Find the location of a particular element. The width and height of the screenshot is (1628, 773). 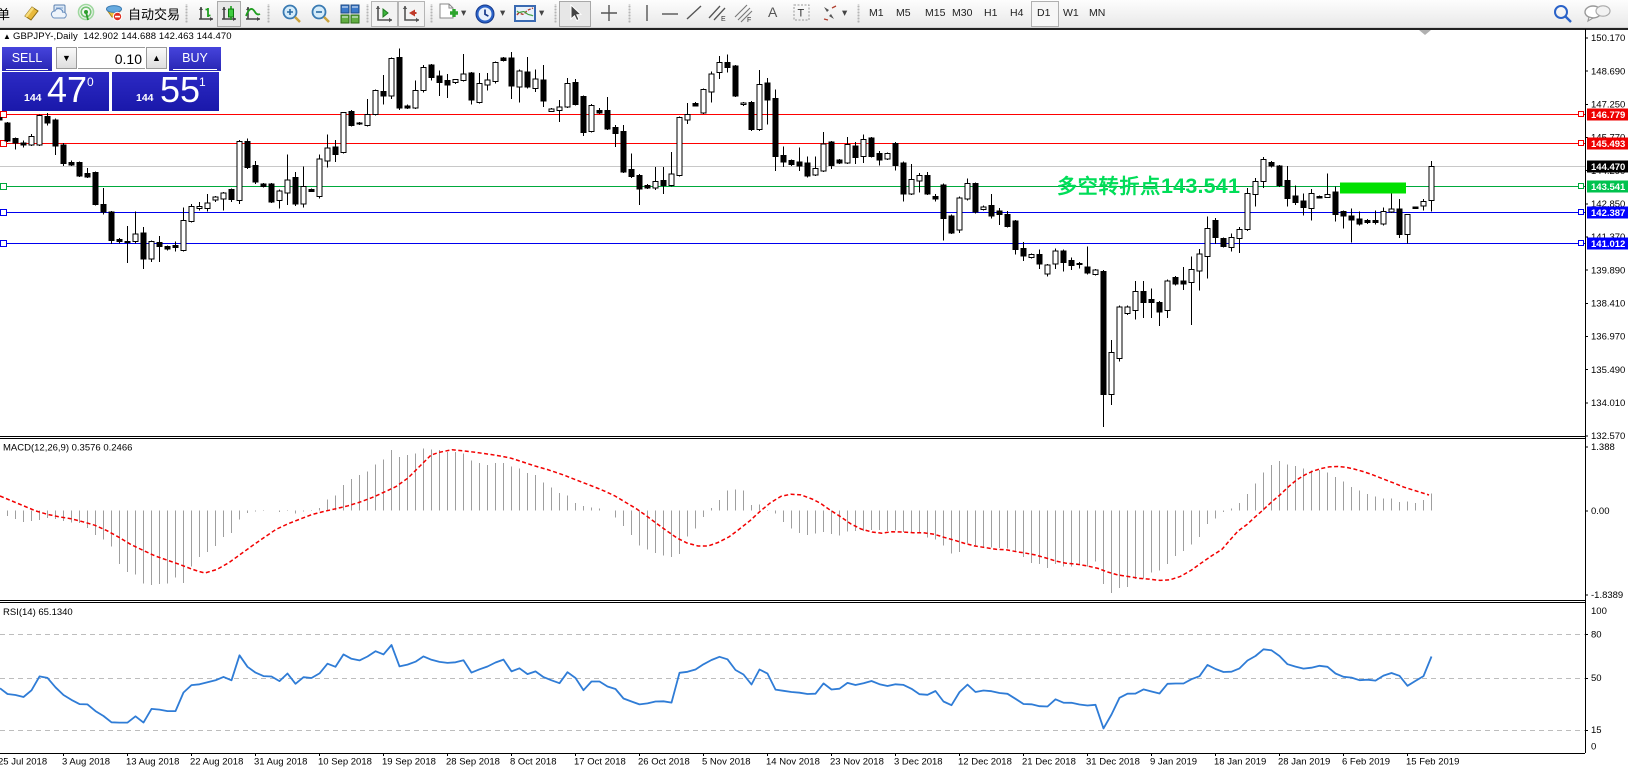

svg-text: 13 Aug 2018 is located at coordinates (152, 762).